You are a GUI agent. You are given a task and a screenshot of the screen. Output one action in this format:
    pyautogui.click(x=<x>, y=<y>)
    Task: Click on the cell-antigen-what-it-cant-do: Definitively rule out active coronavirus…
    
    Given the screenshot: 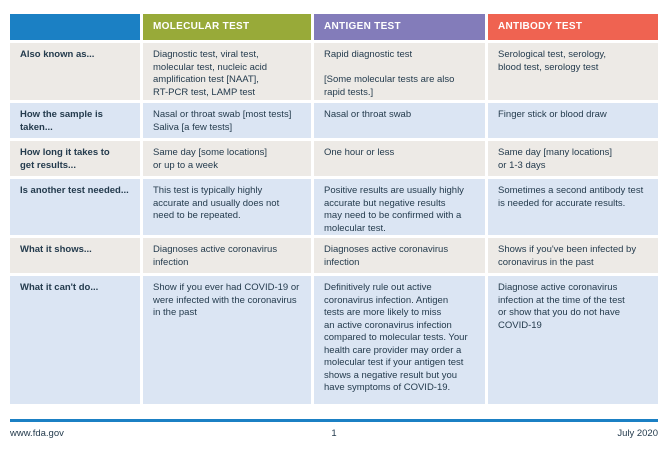 What is the action you would take?
    pyautogui.click(x=399, y=340)
    